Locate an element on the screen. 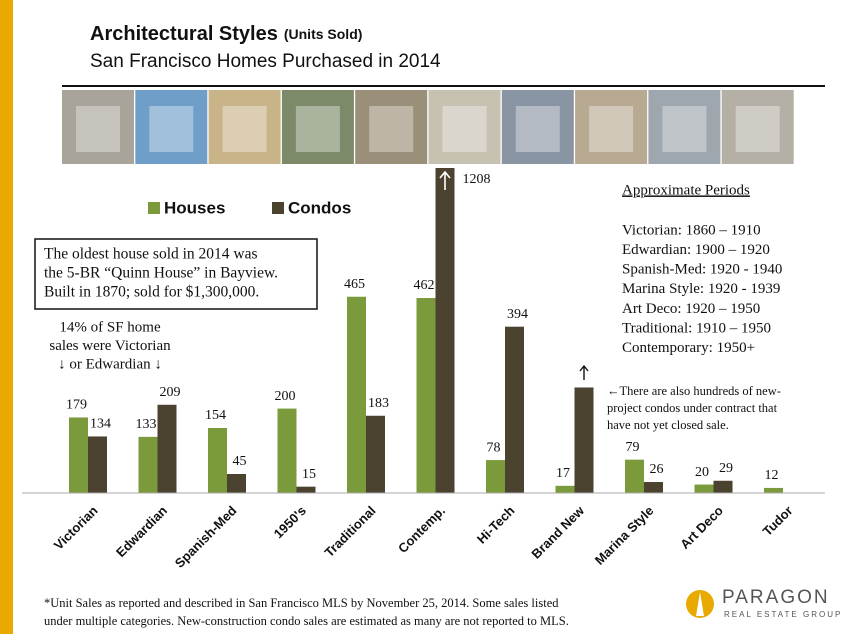 Image resolution: width=845 pixels, height=634 pixels. x-tick-label: 1950's is located at coordinates (290, 522).